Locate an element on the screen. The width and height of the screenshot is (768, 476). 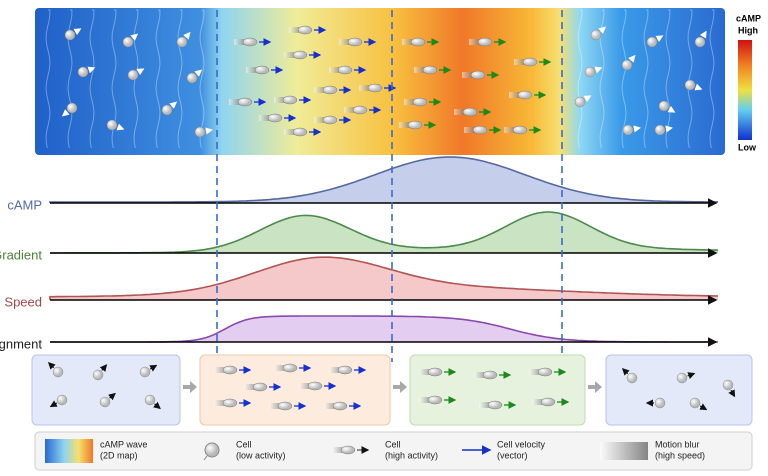
colorbar-title: cAMP is located at coordinates (748, 18).